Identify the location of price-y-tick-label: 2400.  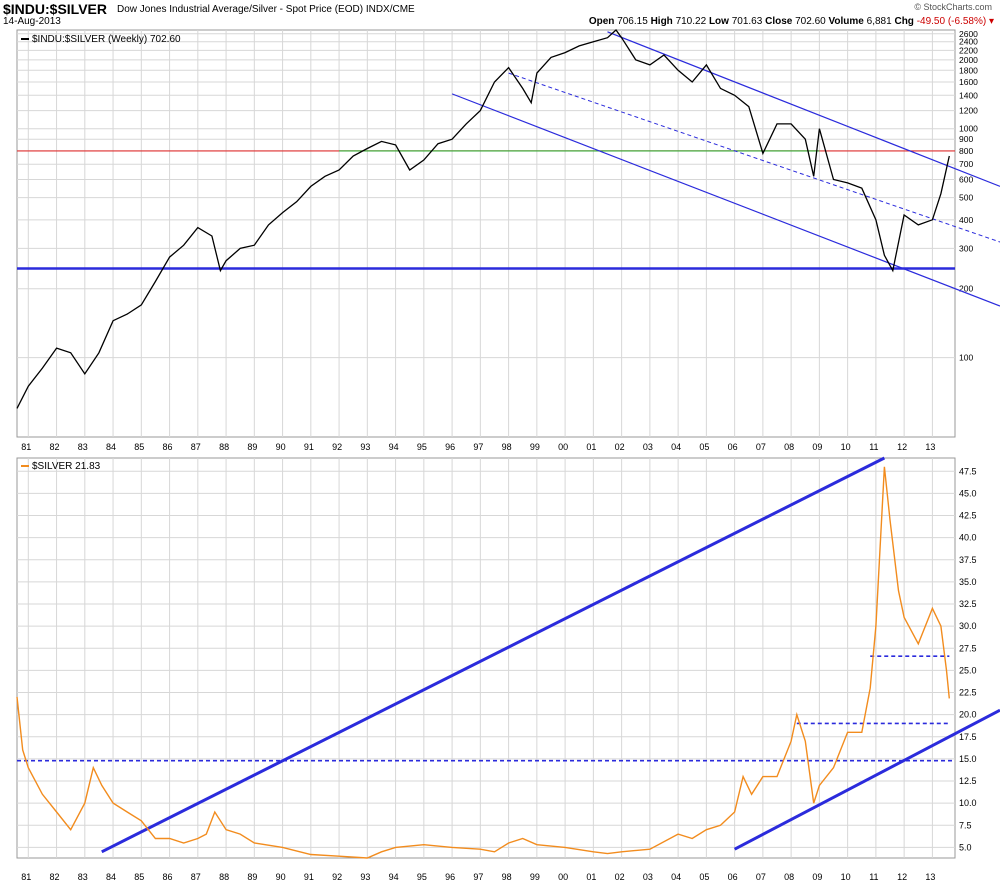
(968, 42).